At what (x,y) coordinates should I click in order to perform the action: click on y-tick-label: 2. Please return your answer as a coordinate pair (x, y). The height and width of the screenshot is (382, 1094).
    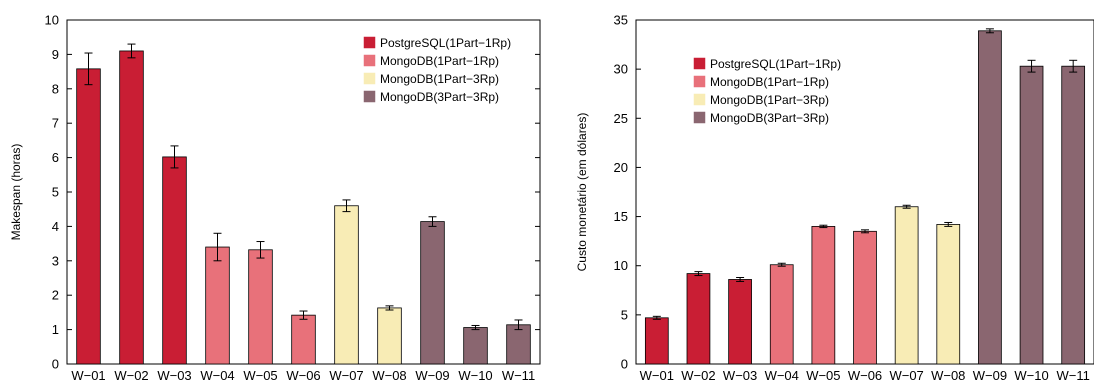
    Looking at the image, I should click on (55, 295).